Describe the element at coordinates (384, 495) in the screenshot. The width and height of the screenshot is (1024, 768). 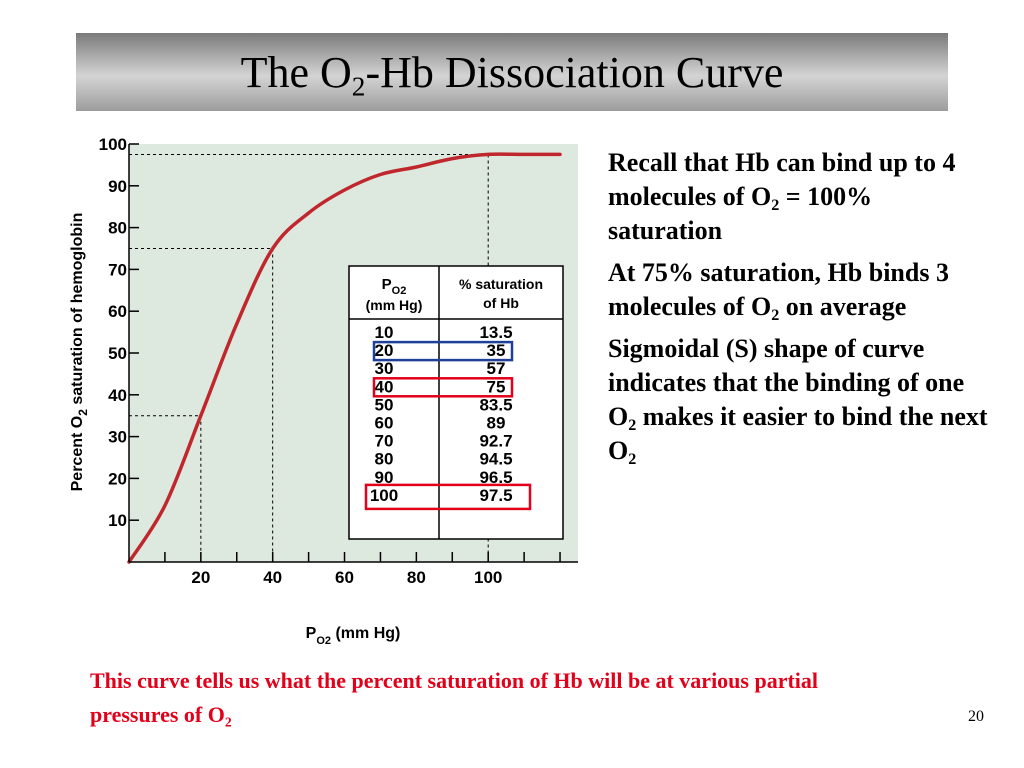
I see `table-po2-100: 100` at that location.